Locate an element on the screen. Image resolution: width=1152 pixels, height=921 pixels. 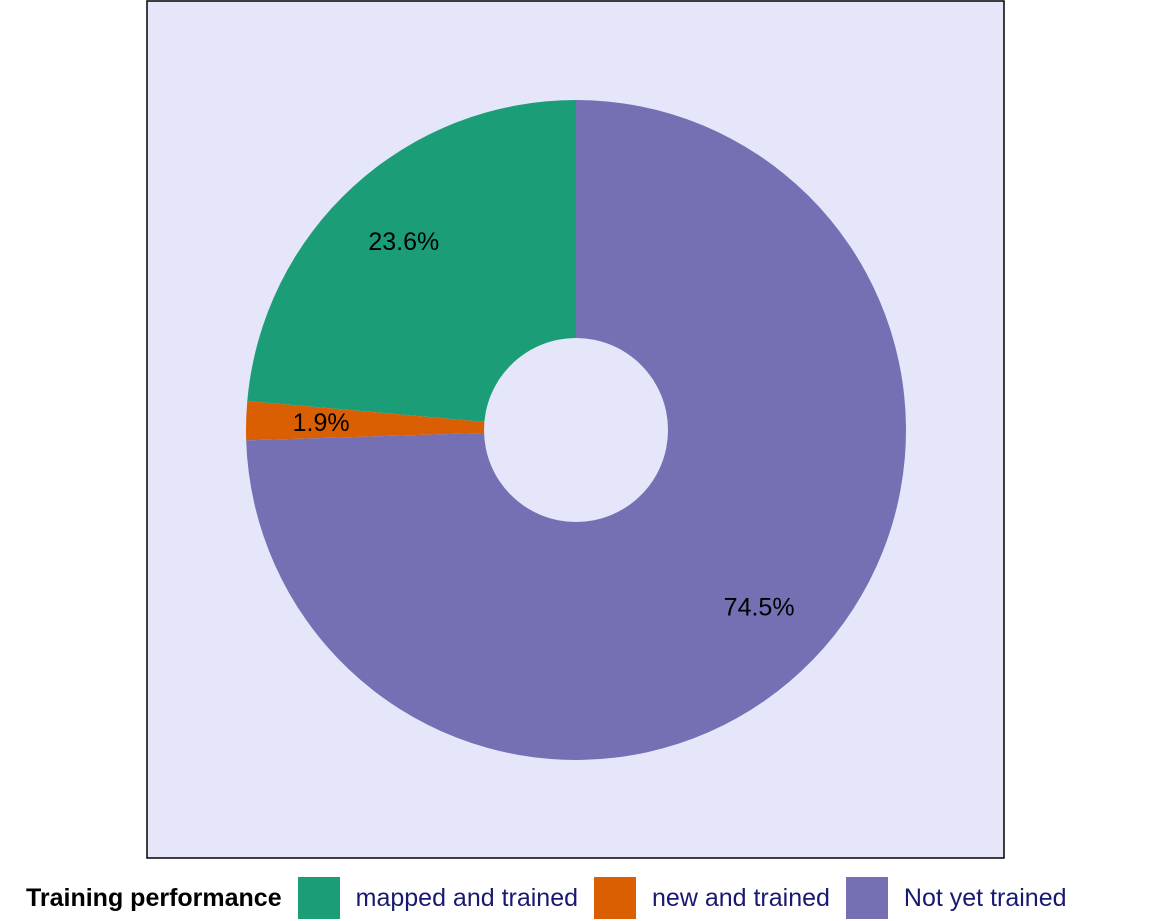
legend-item-mapped-and-trained: mapped and trained is located at coordinates (438, 898).